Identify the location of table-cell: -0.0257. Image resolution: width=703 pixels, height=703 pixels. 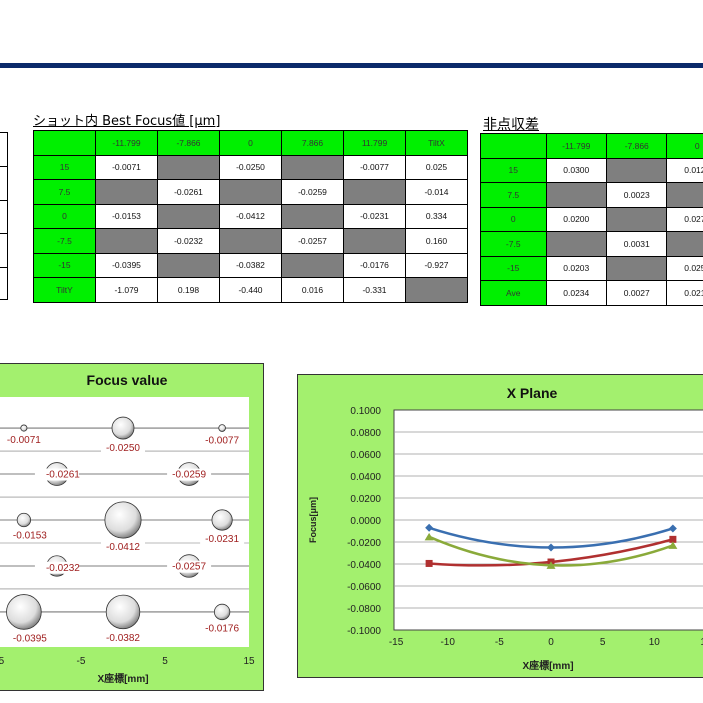
(312, 241).